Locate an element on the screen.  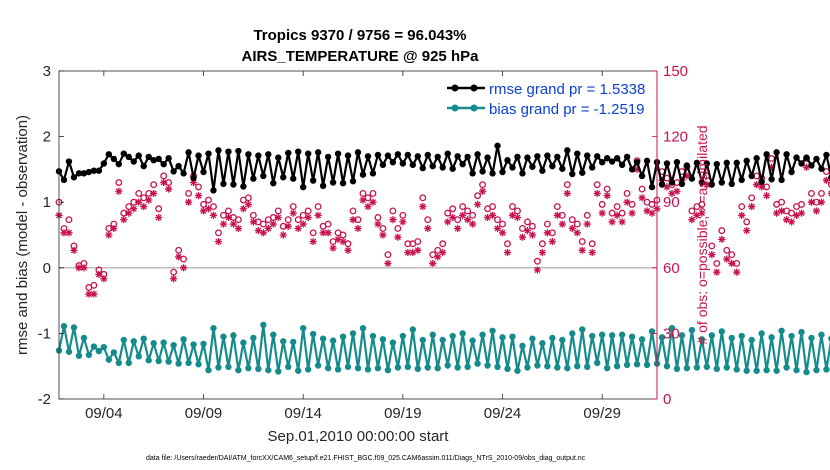
y-right-tick-label-2: 60 is located at coordinates (671, 268).